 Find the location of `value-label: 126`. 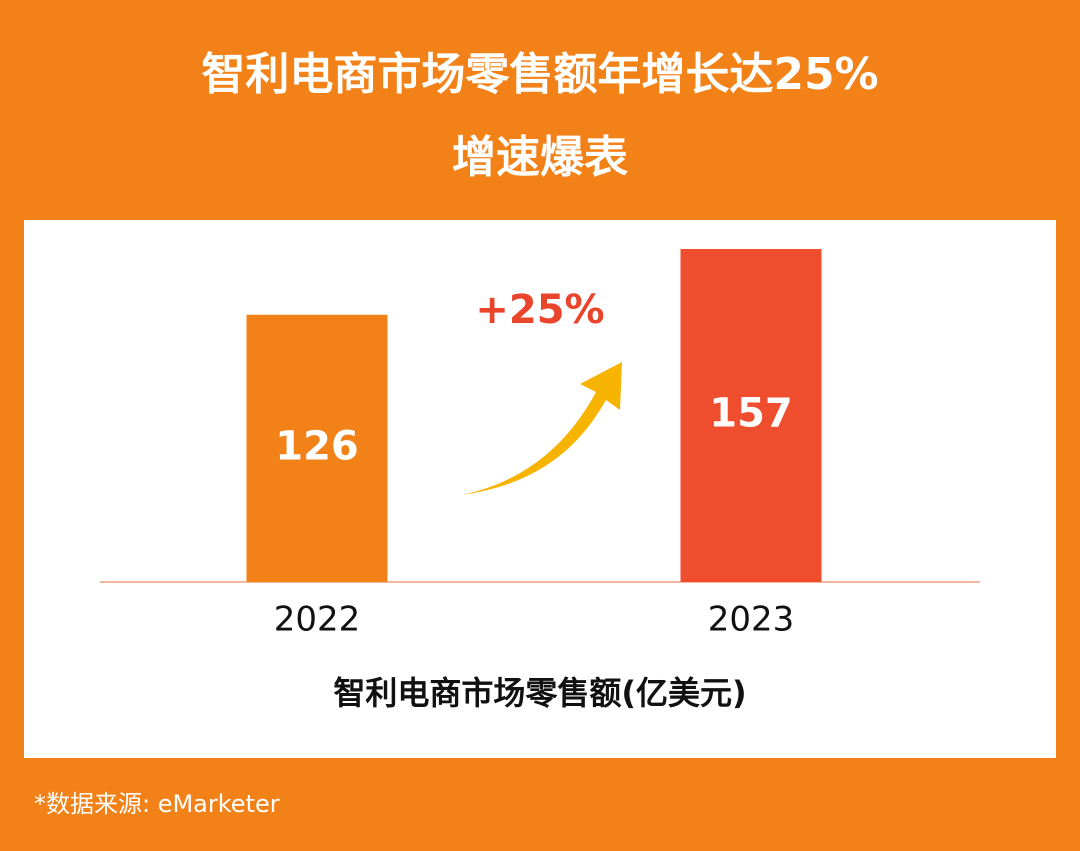

value-label: 126 is located at coordinates (317, 446).